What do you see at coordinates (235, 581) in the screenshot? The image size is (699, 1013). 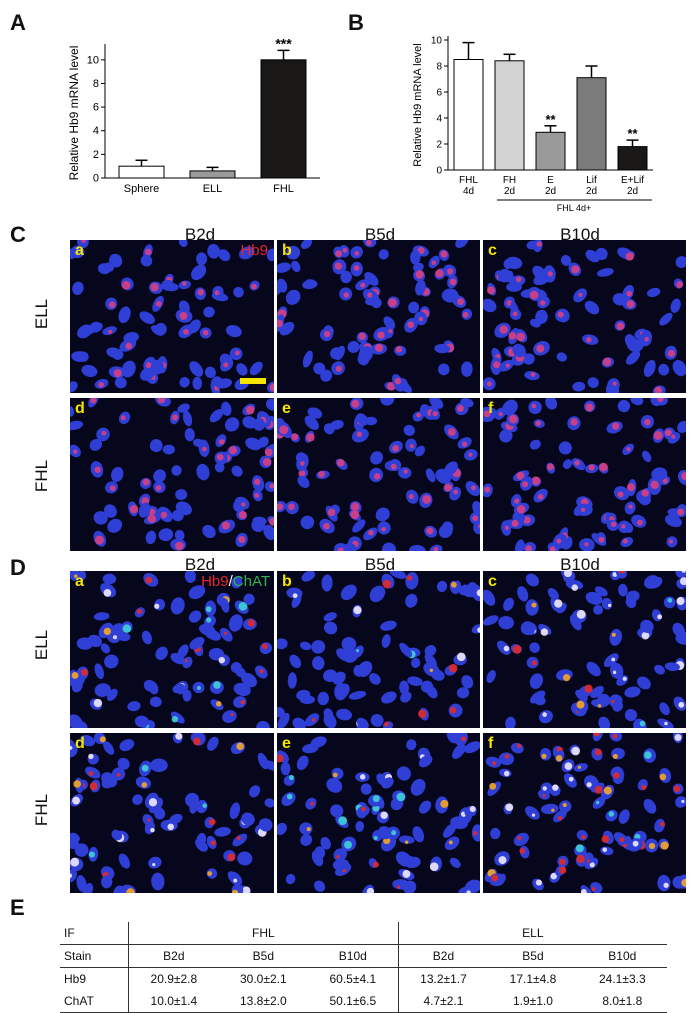 I see `d-stain-label: Hb9/ChAT` at bounding box center [235, 581].